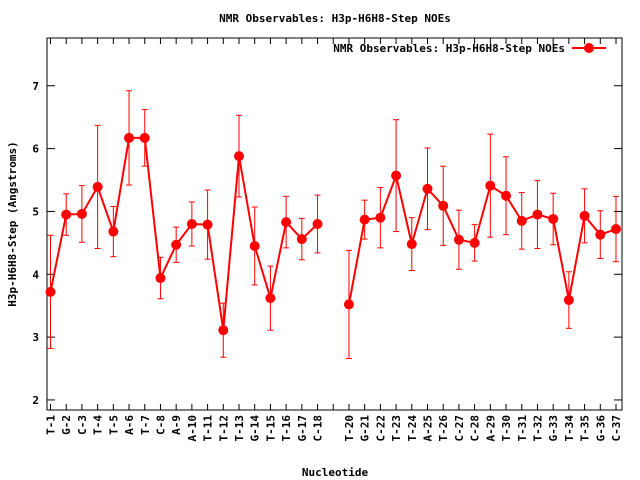 Image resolution: width=640 pixels, height=480 pixels. I want to click on y-axis-label: H3p-H6H8-Step (Angstroms), so click(12, 224).